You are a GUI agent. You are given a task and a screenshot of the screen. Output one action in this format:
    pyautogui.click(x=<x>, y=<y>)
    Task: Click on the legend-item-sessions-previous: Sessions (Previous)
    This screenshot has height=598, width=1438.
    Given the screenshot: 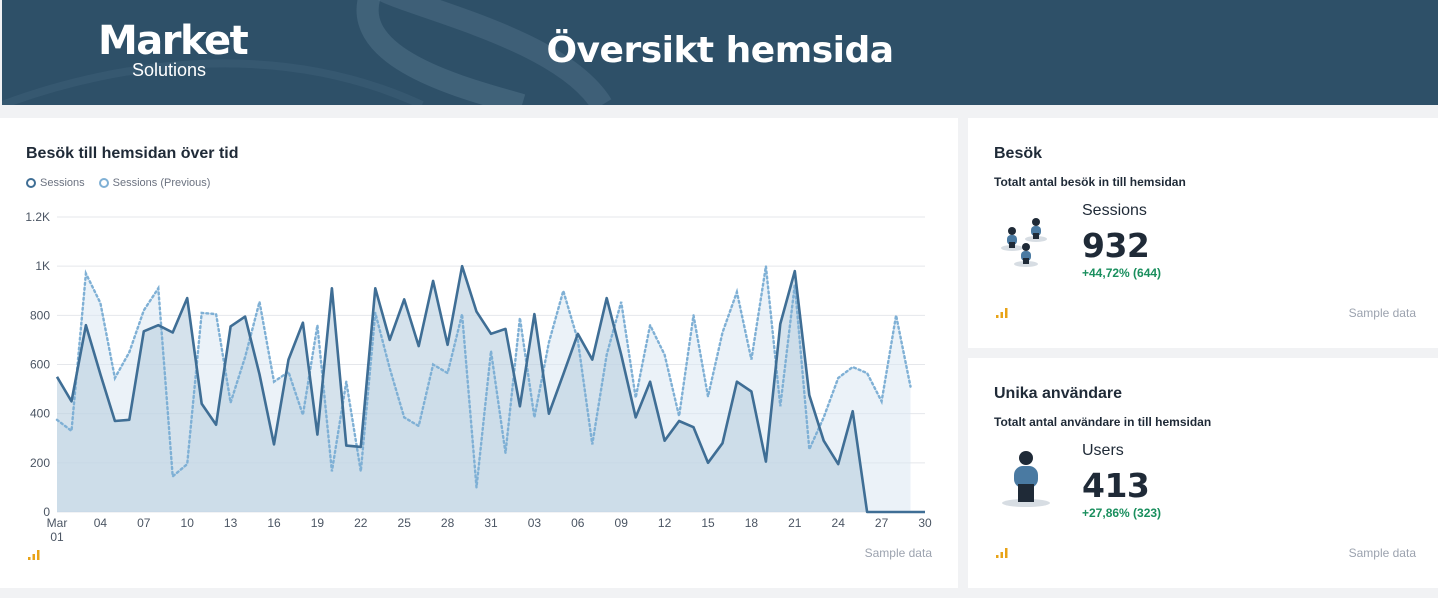 What is the action you would take?
    pyautogui.click(x=154, y=183)
    